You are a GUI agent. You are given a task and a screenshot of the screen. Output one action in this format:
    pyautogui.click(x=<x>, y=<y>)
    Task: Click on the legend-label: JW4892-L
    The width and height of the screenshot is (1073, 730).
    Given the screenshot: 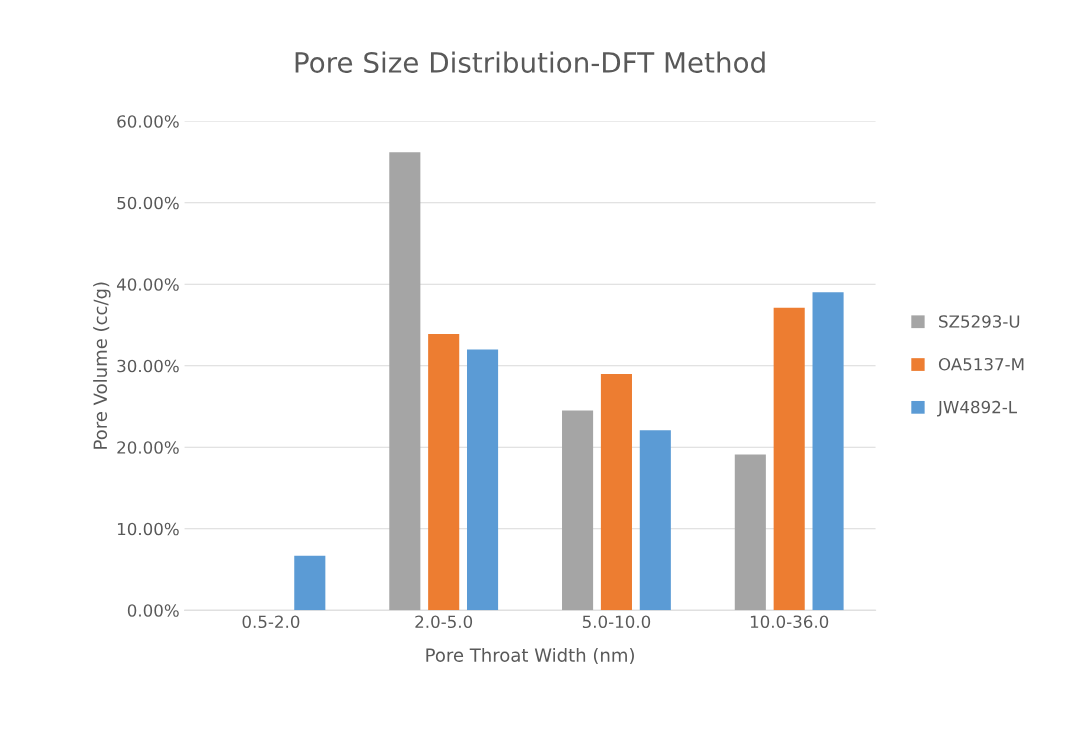 What is the action you would take?
    pyautogui.click(x=977, y=408)
    